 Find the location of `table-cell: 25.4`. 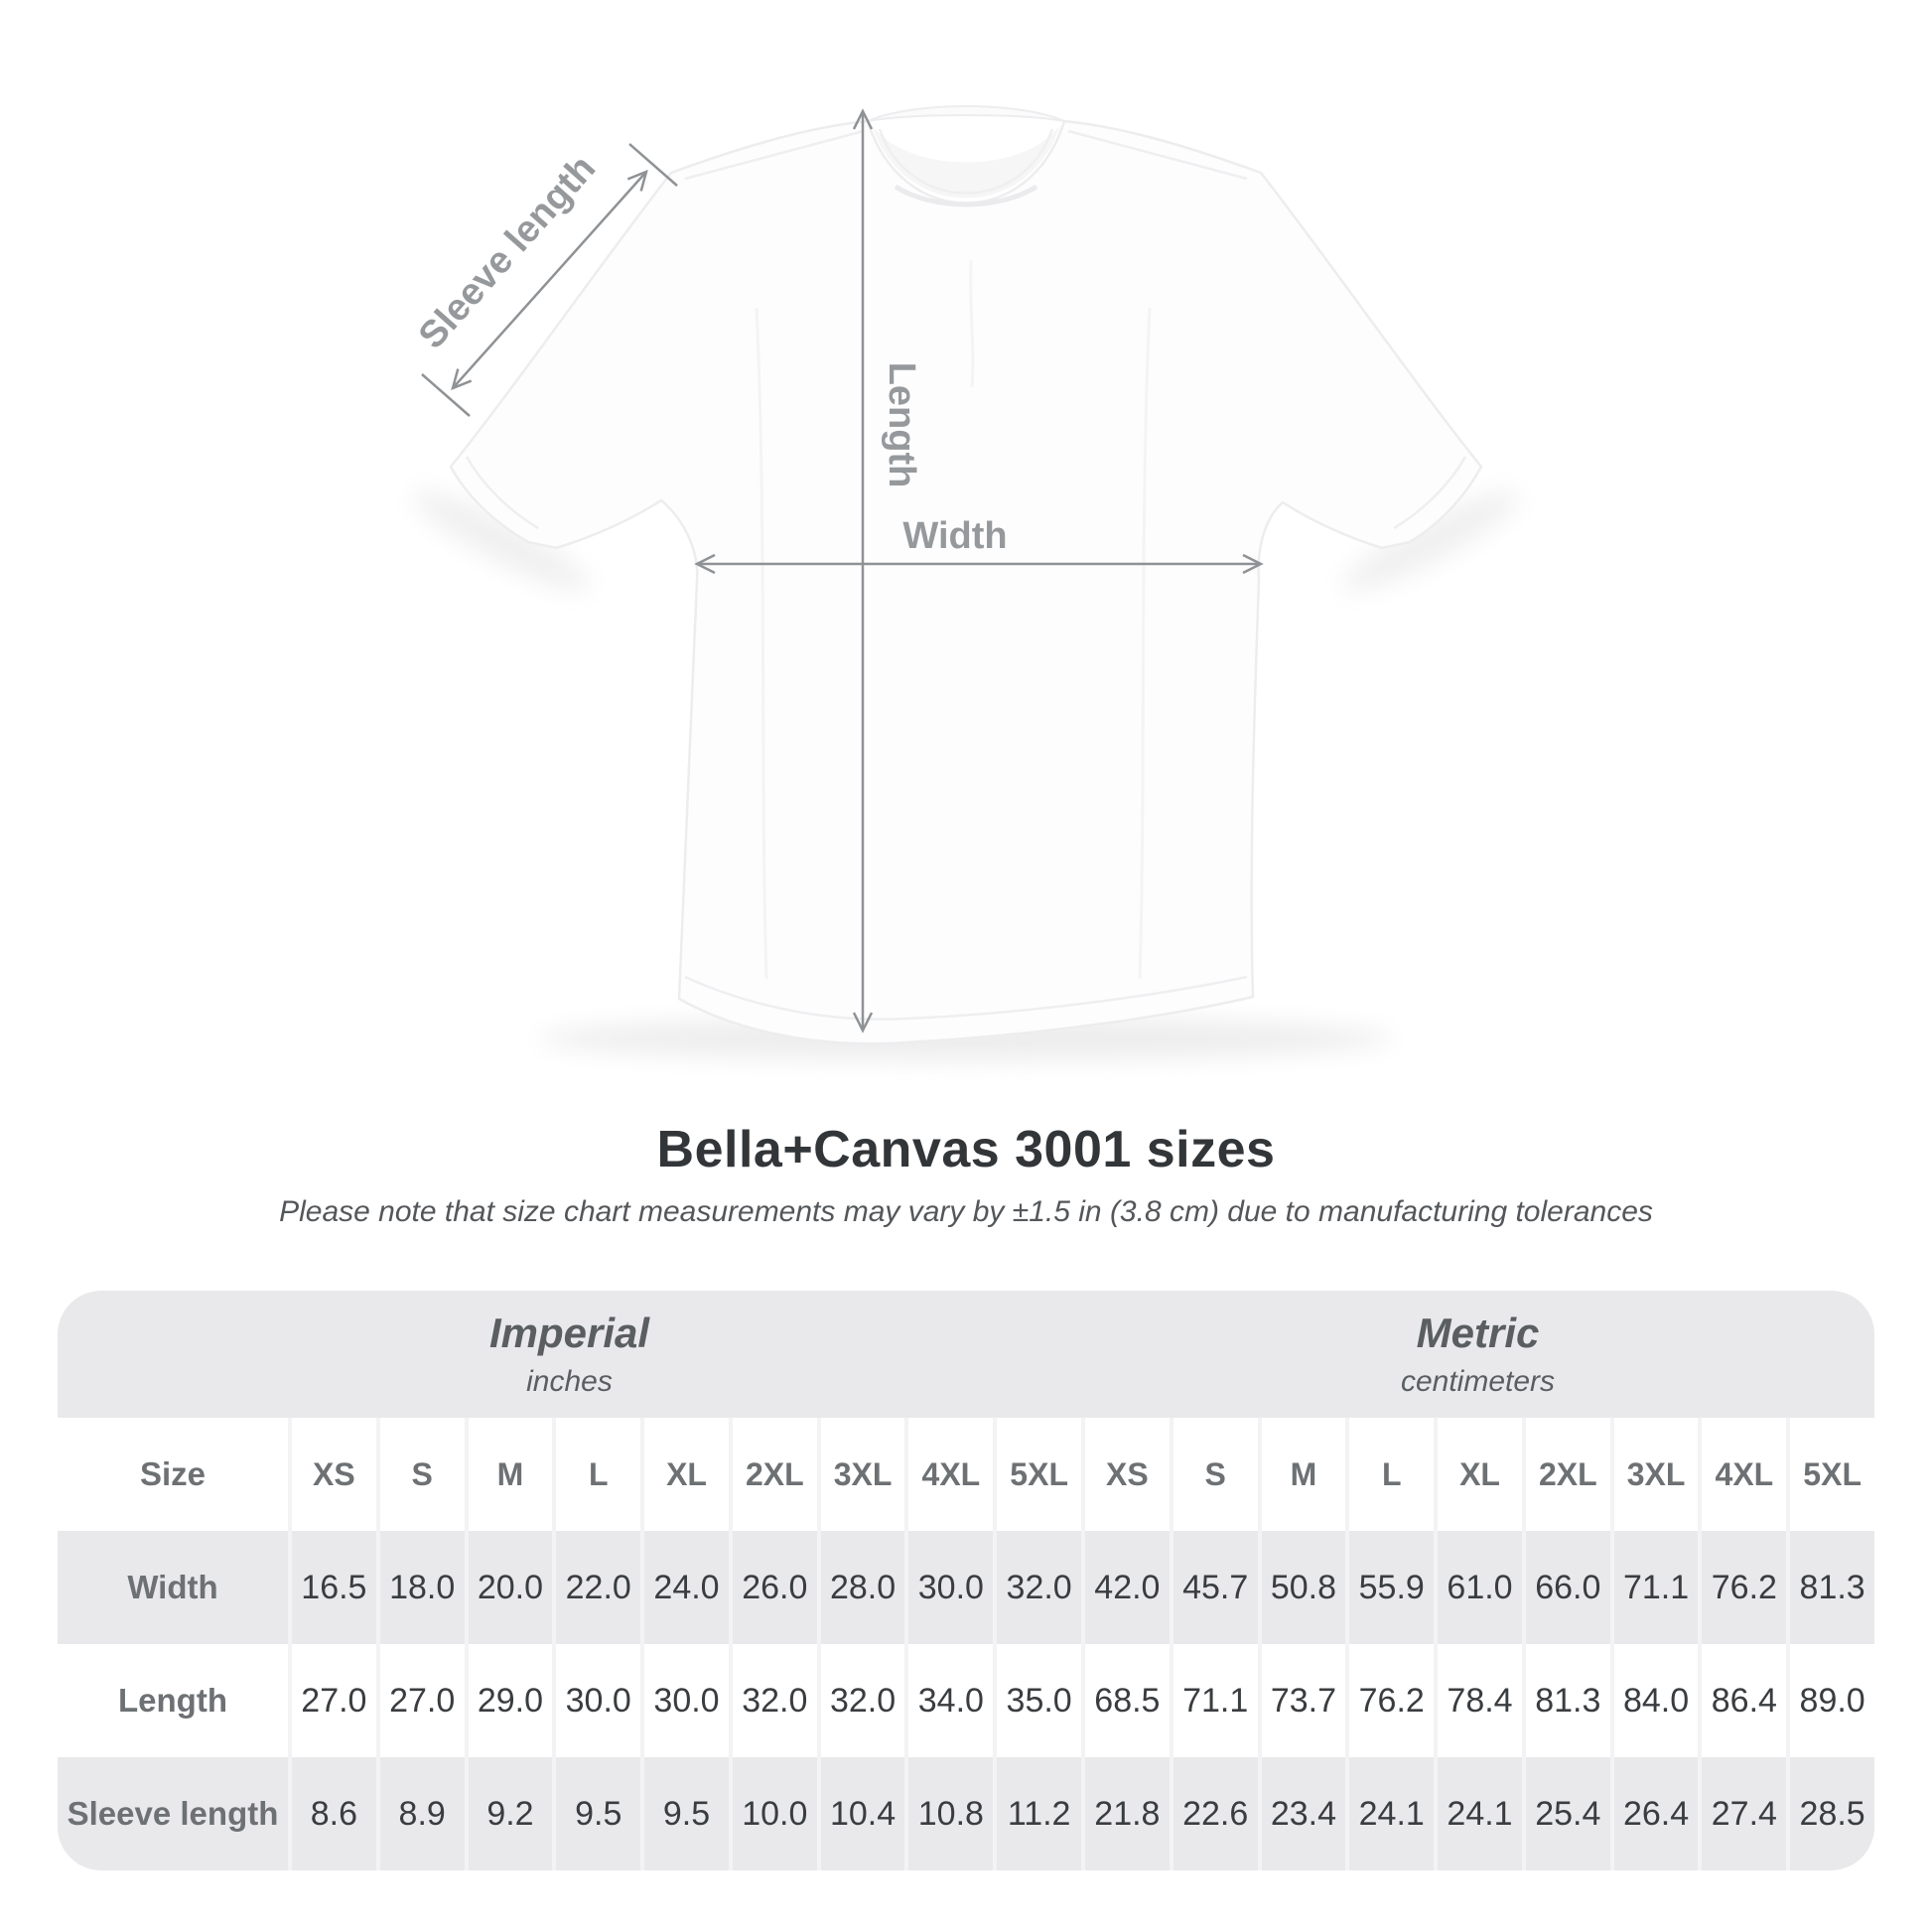

table-cell: 25.4 is located at coordinates (1565, 1814).